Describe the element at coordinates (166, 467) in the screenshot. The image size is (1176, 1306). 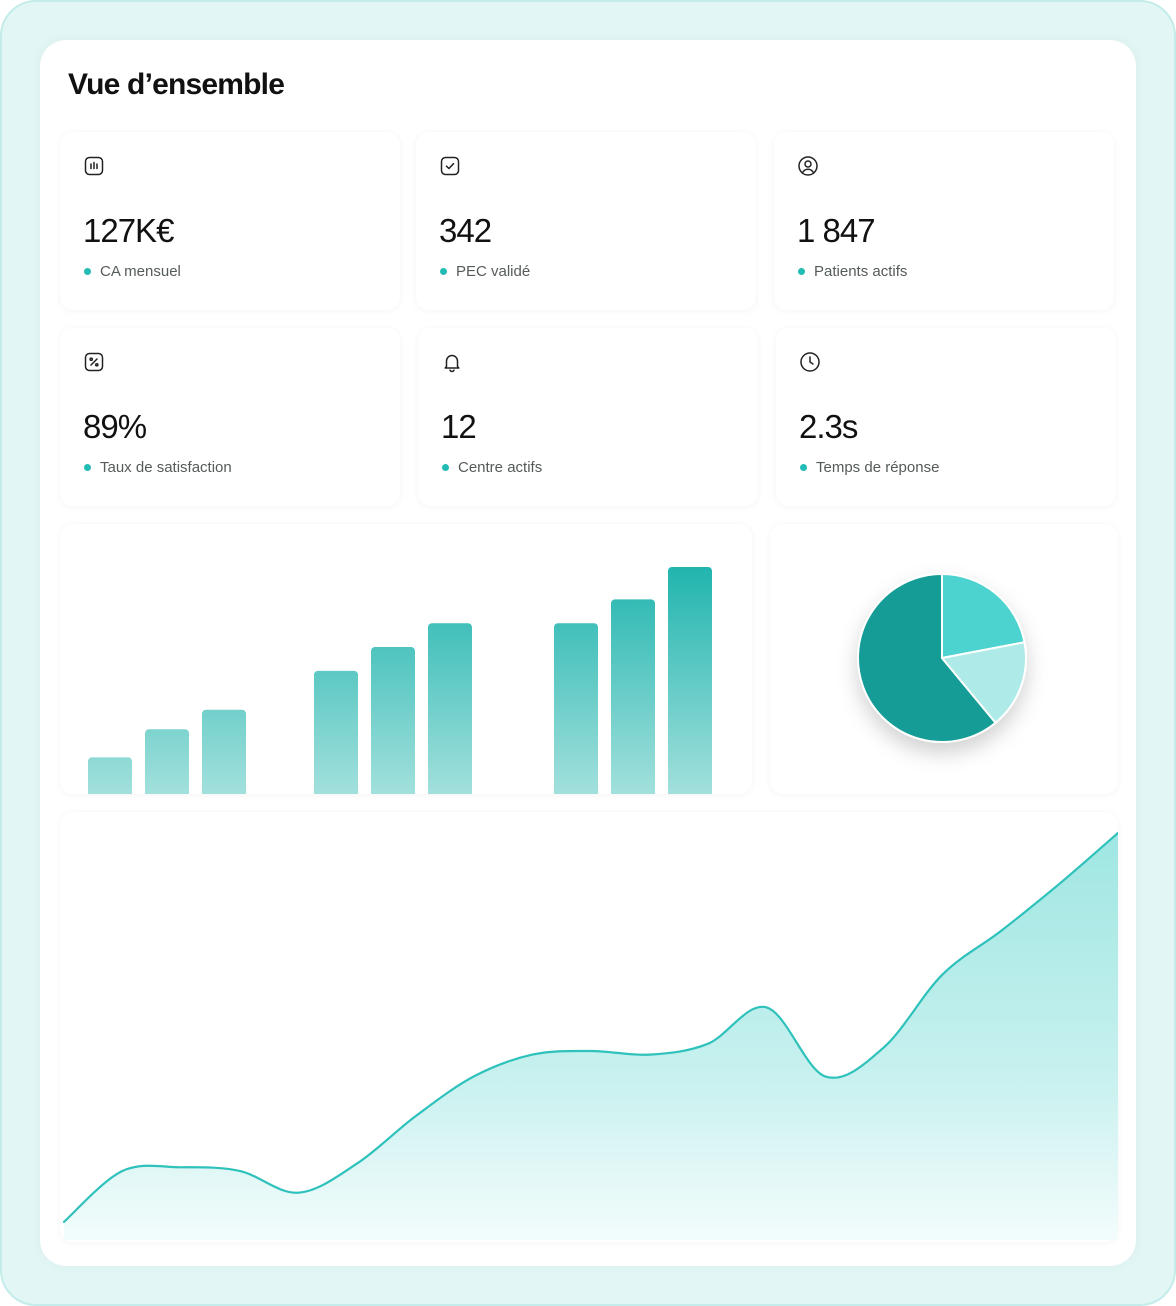
I see `kpi-label: Taux de satisfaction` at that location.